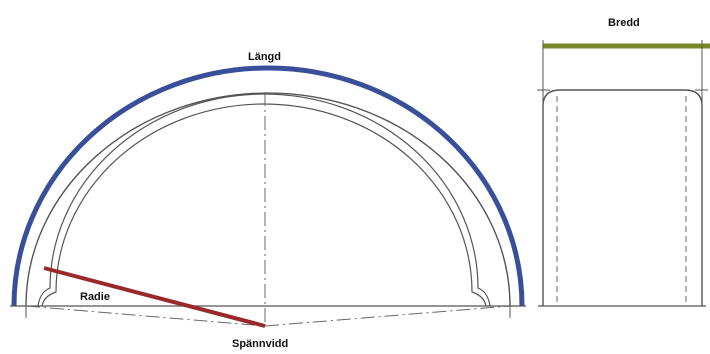 This screenshot has width=710, height=354. I want to click on span-line-left, so click(145, 316).